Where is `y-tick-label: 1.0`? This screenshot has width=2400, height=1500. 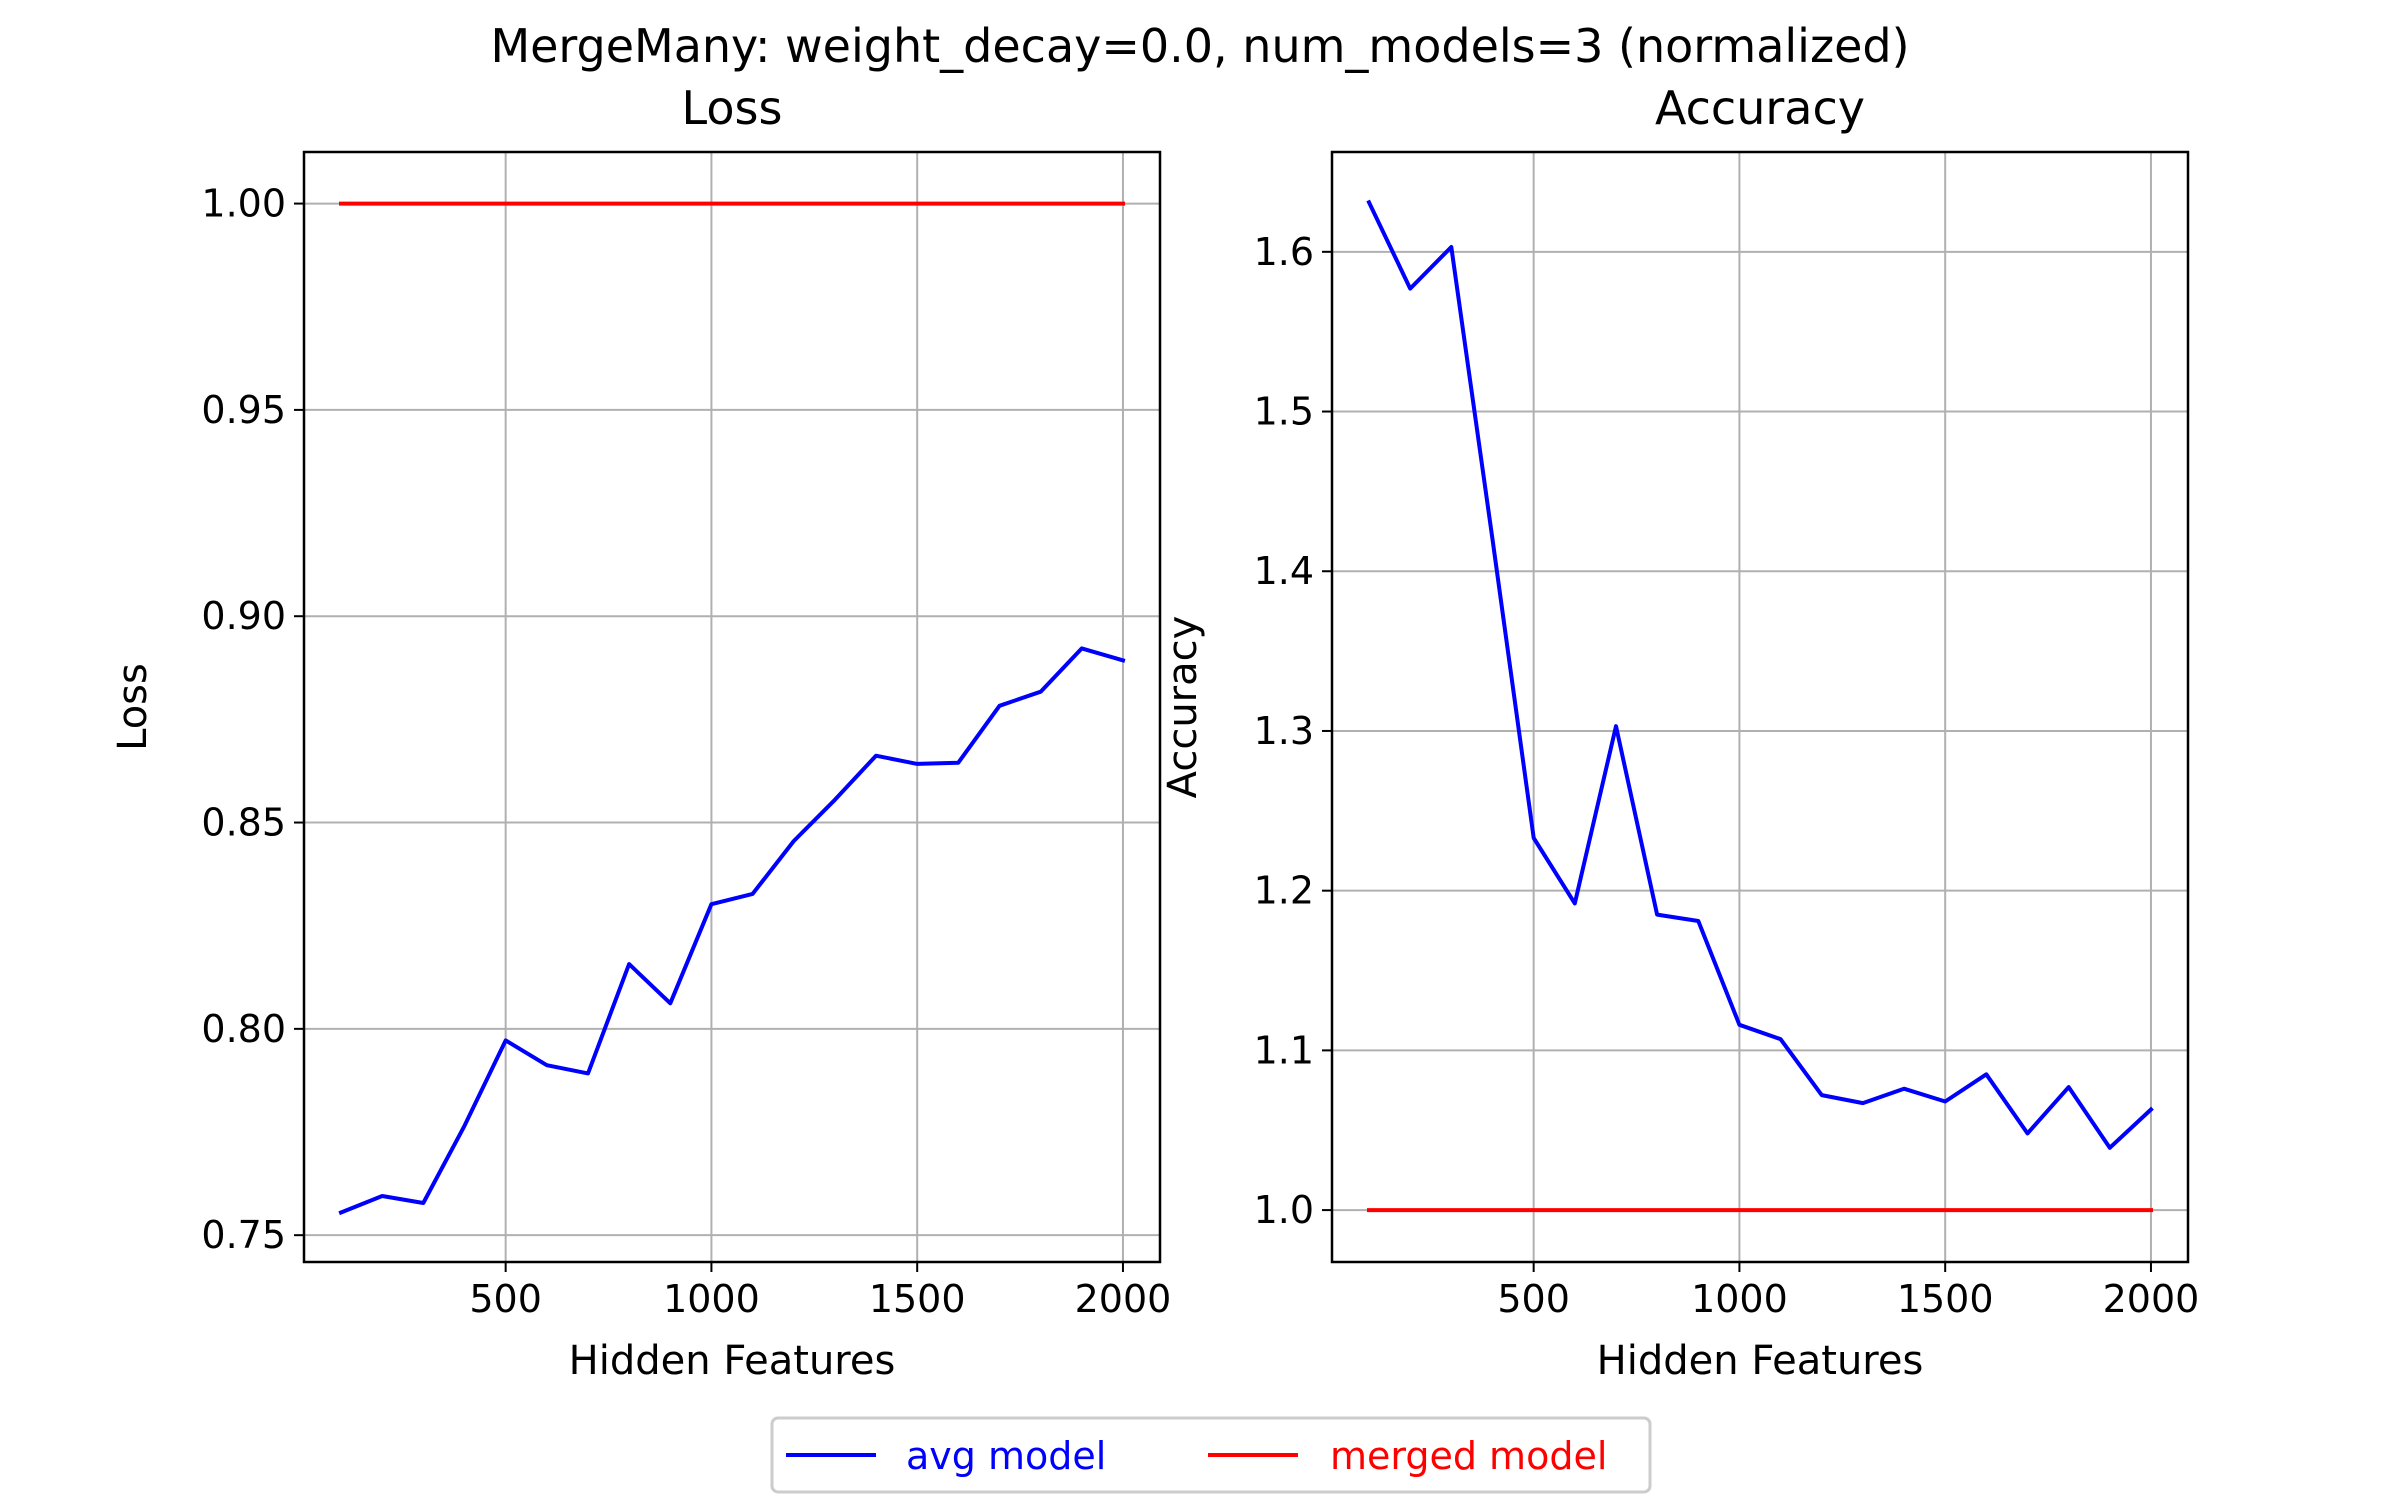 y-tick-label: 1.0 is located at coordinates (1284, 1210).